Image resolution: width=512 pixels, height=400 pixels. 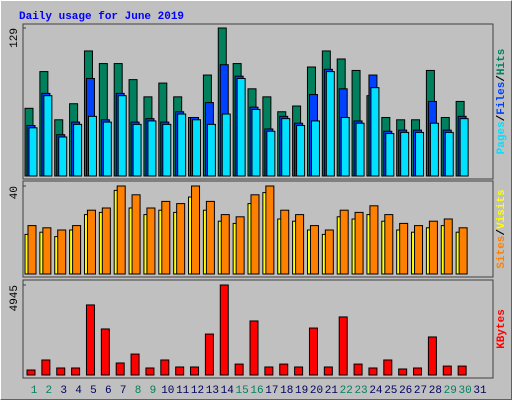 I want to click on x-tick-label: 9, so click(x=153, y=391).